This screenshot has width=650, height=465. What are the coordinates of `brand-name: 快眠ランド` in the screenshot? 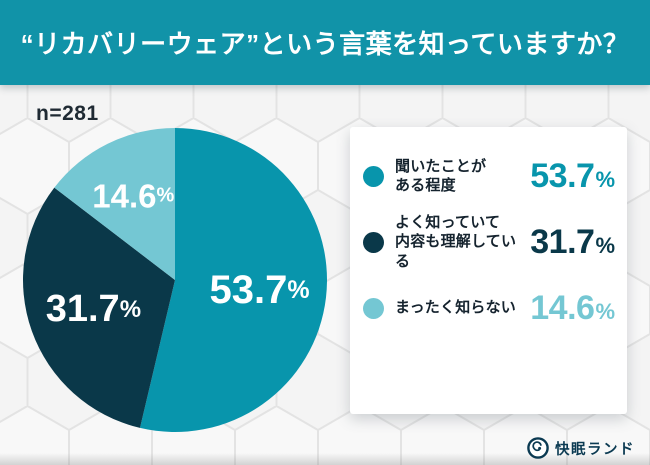 It's located at (595, 449).